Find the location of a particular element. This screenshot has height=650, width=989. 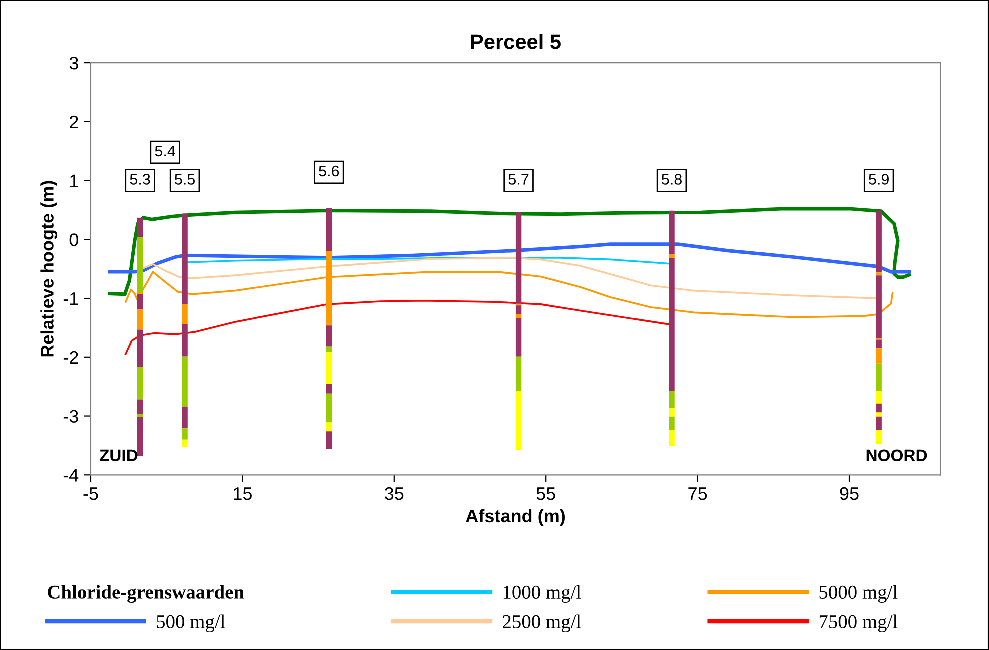

annotation: NOORD is located at coordinates (897, 456).